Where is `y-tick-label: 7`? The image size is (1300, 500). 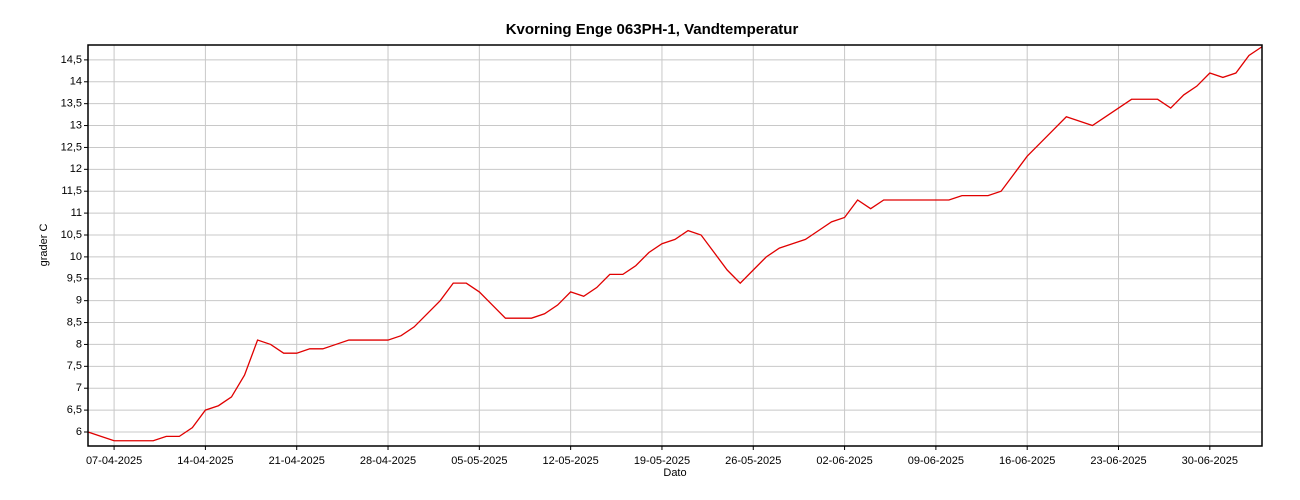
y-tick-label: 7 is located at coordinates (79, 388).